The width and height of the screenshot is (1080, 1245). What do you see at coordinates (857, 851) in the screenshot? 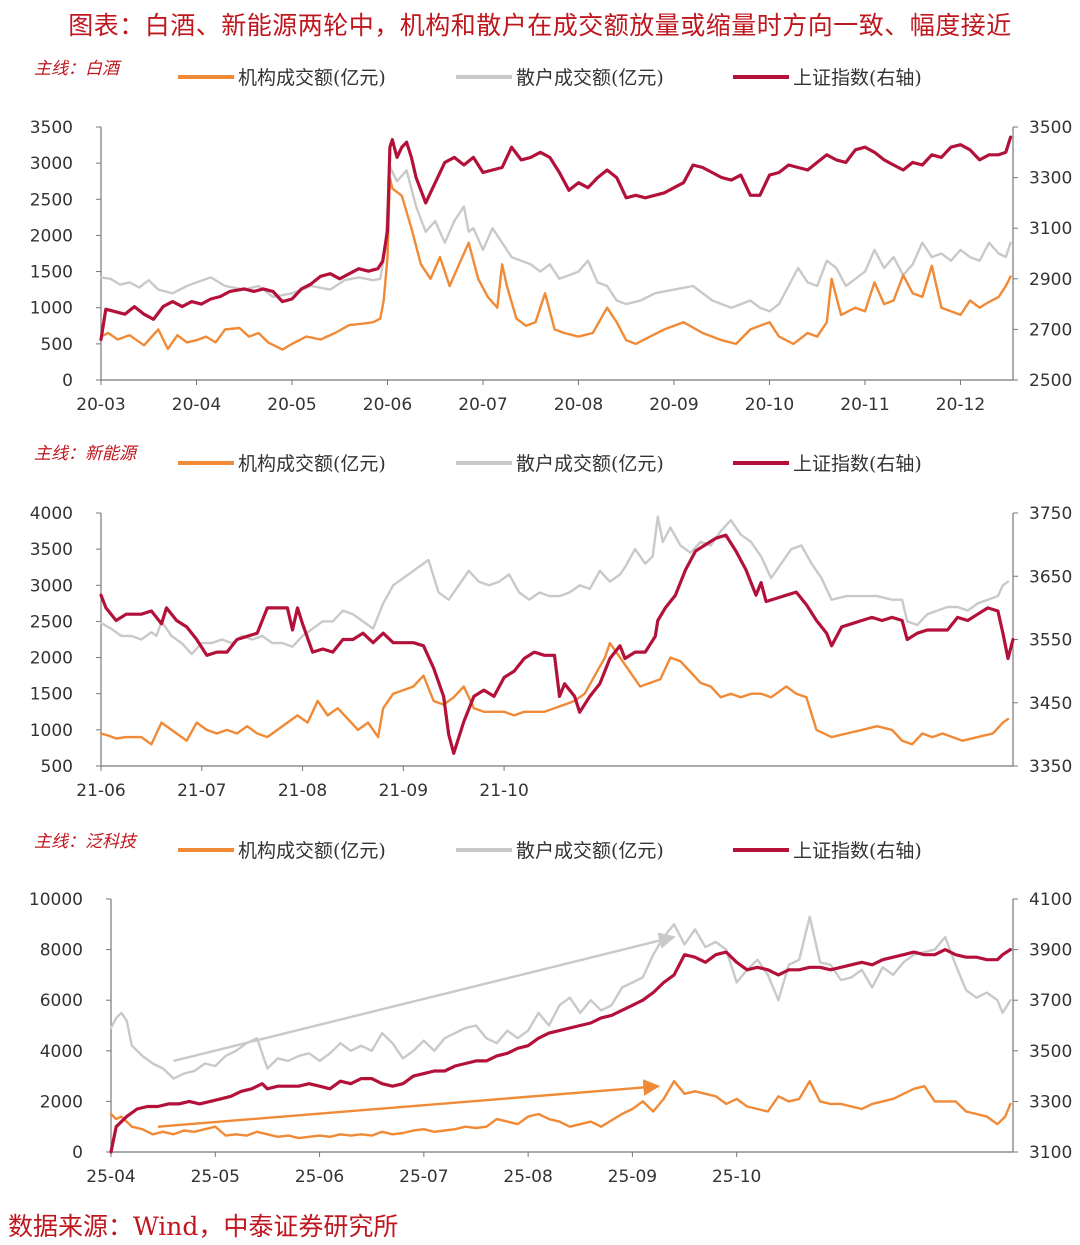
I see `panel3-legend-label-index: 上证指数(右轴)` at bounding box center [857, 851].